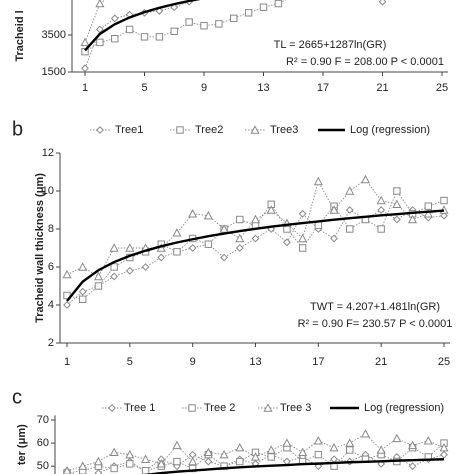  I want to click on x-tick-label: 9, so click(193, 362).